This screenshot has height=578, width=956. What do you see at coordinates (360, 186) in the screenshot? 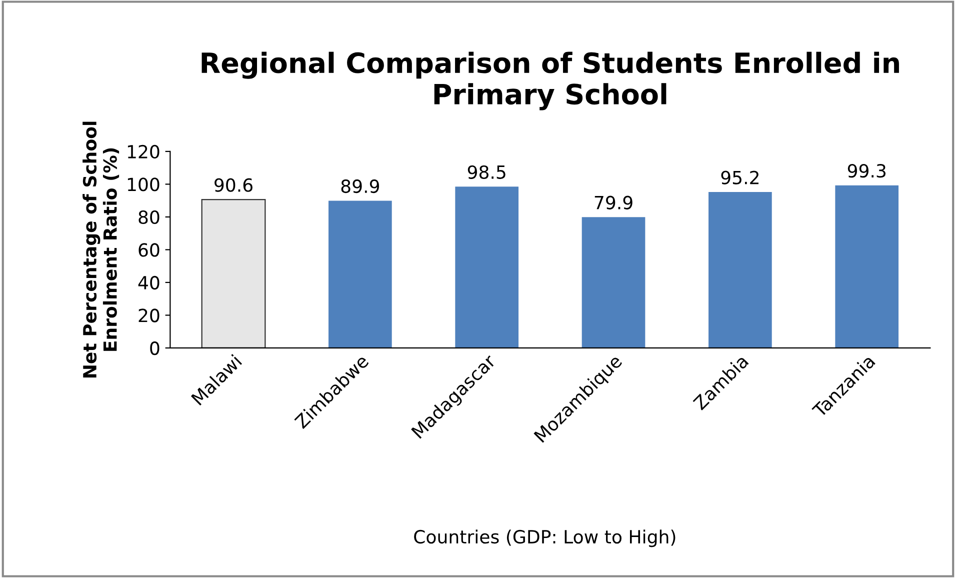
I see `data-label: 89.9` at bounding box center [360, 186].